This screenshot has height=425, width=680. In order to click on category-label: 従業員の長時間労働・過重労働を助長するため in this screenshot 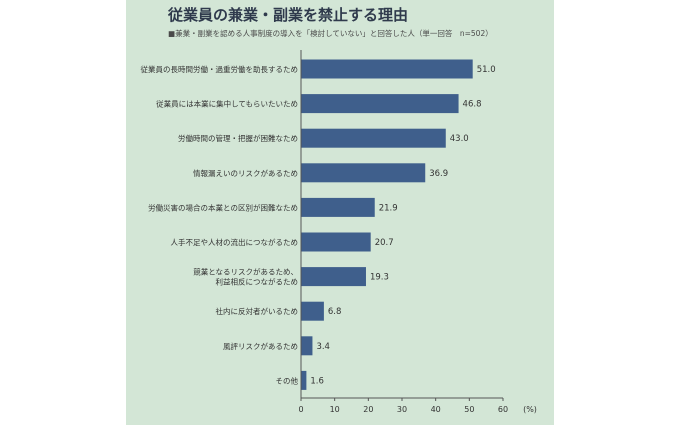, I will do `click(220, 69)`.